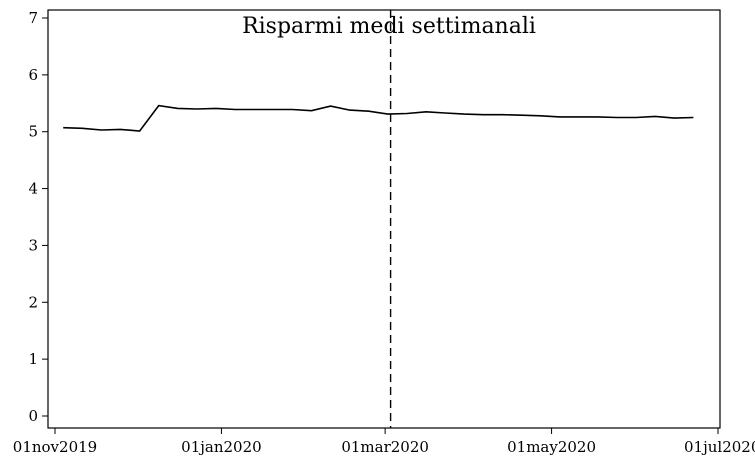 This screenshot has width=755, height=464. I want to click on x-tick-label: 01may2020, so click(551, 447).